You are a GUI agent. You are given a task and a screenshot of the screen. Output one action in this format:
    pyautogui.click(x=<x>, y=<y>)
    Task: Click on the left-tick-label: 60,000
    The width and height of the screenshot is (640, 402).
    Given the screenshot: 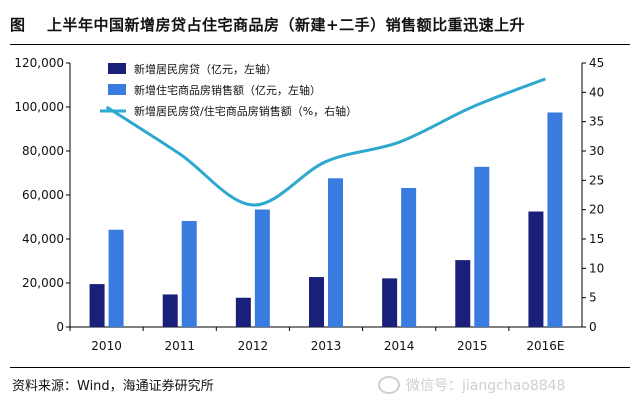 What is the action you would take?
    pyautogui.click(x=43, y=195)
    